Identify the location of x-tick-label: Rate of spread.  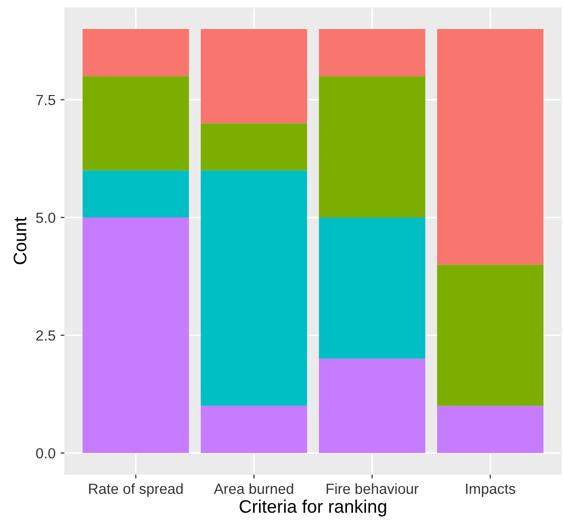
(136, 490).